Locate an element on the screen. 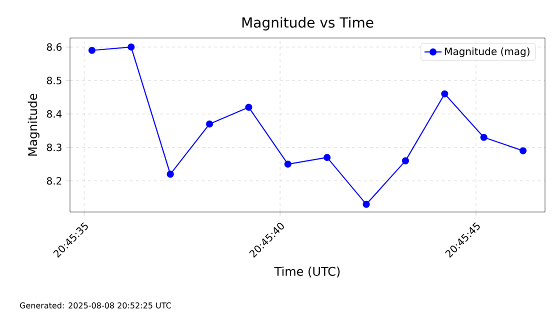  y-tick-label: 8.4 is located at coordinates (54, 114).